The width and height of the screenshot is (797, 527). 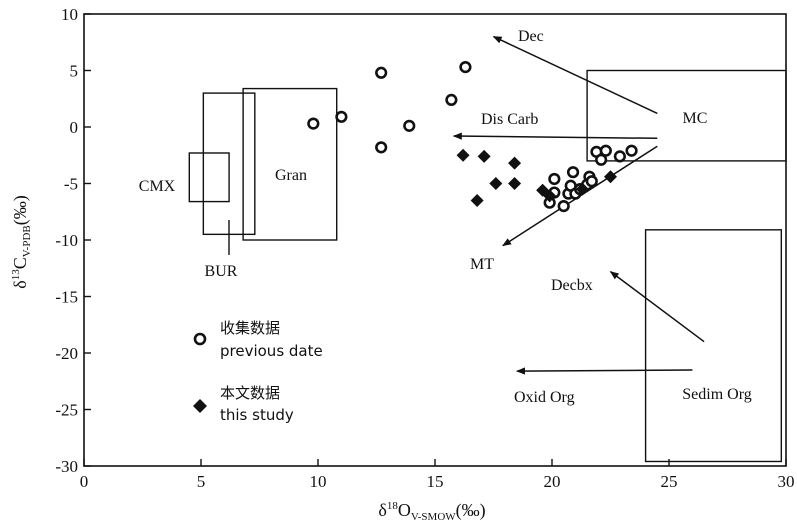 I want to click on x-tick-label: 10, so click(x=318, y=481).